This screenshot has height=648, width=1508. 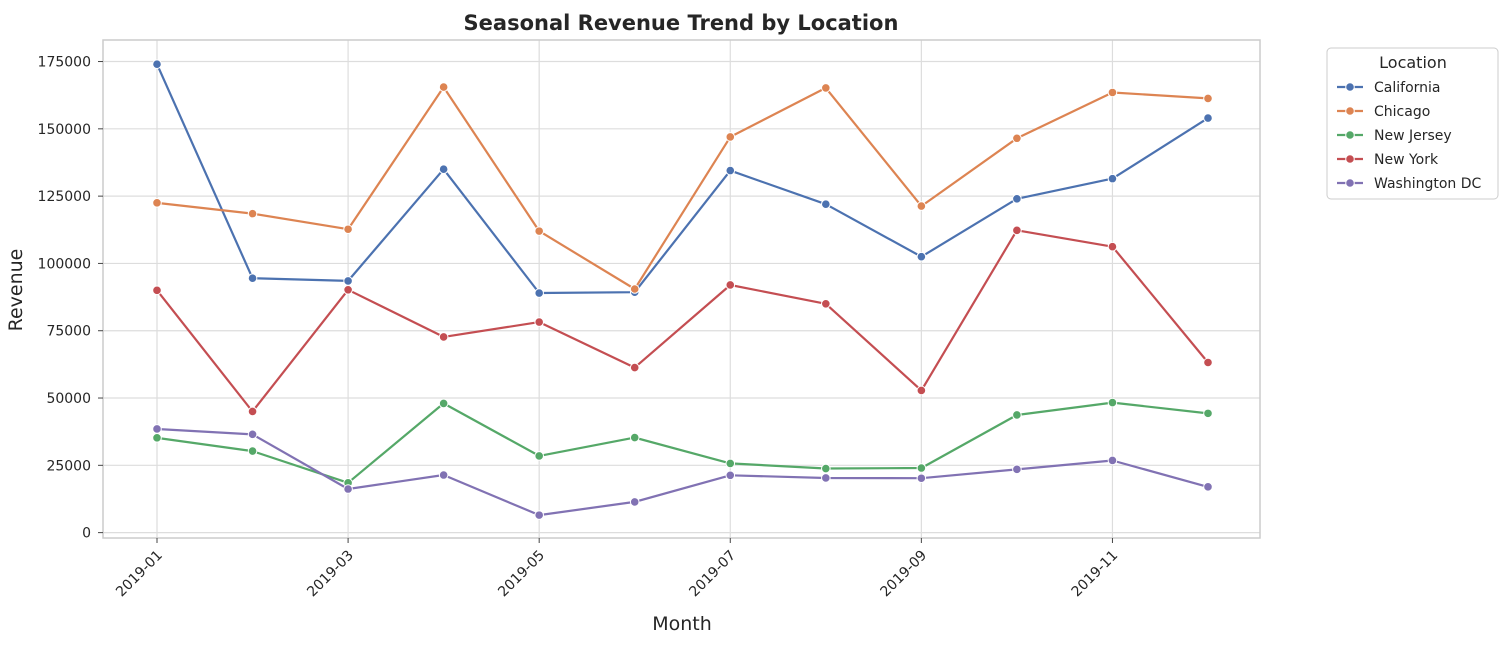 What do you see at coordinates (1413, 62) in the screenshot?
I see `legend-title: Location` at bounding box center [1413, 62].